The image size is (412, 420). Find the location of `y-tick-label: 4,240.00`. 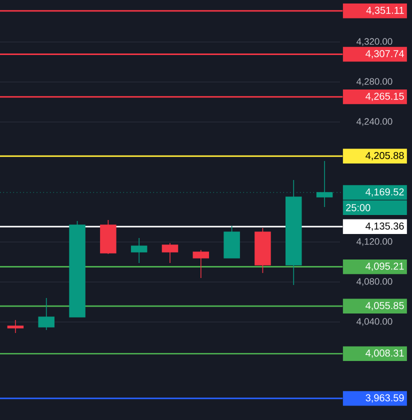

y-tick-label: 4,240.00 is located at coordinates (374, 122).